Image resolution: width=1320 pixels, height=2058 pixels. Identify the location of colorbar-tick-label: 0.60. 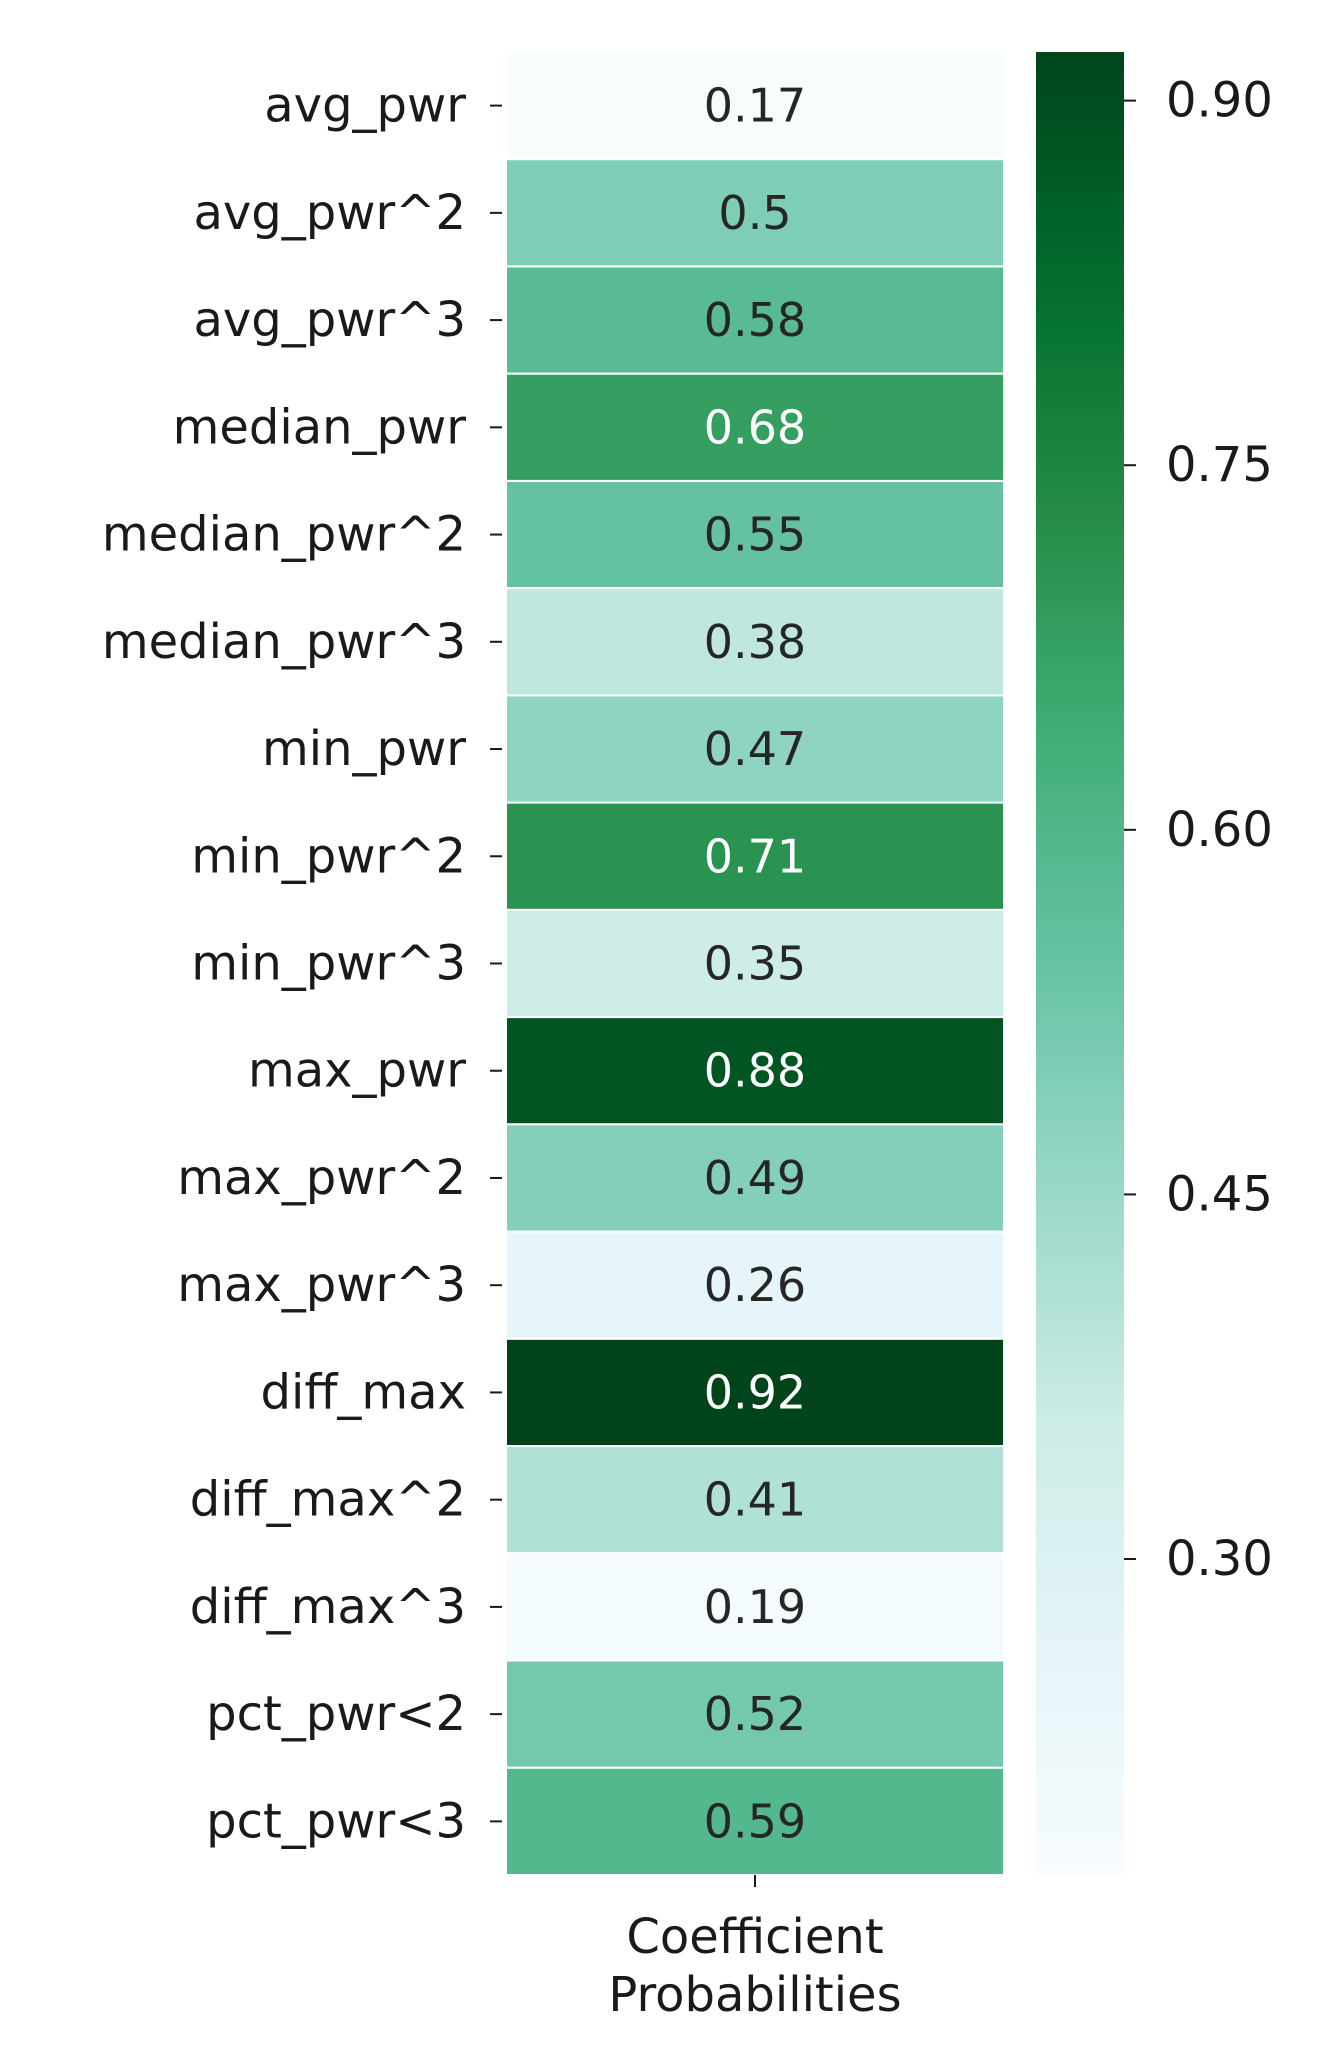
(1219, 830).